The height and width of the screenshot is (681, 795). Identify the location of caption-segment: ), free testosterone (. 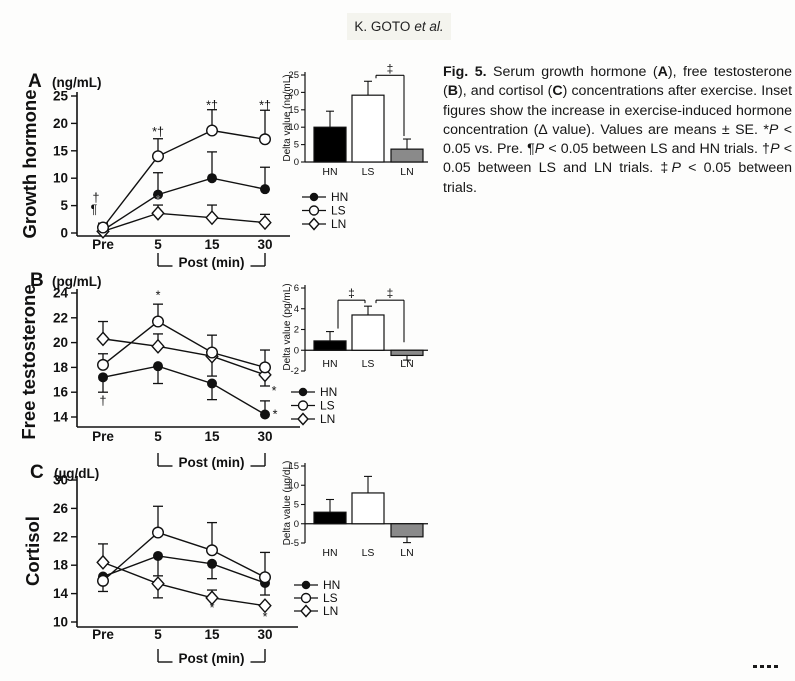
(618, 82).